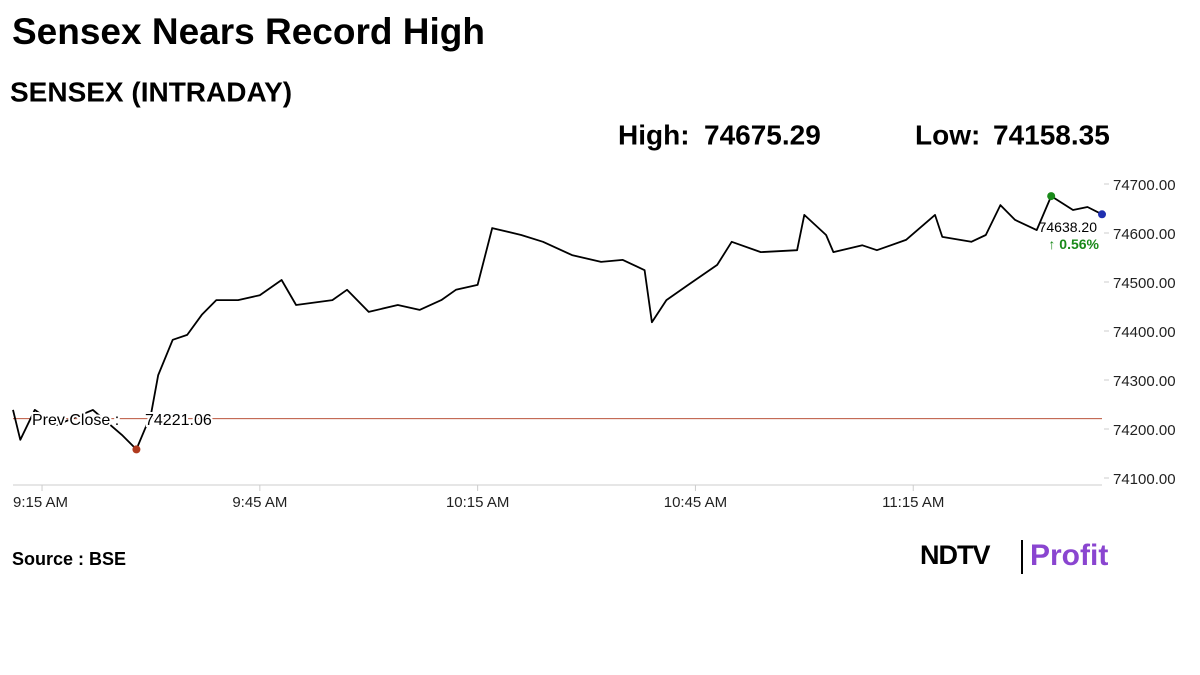 This screenshot has width=1200, height=675. What do you see at coordinates (136, 449) in the screenshot?
I see `low-marker` at bounding box center [136, 449].